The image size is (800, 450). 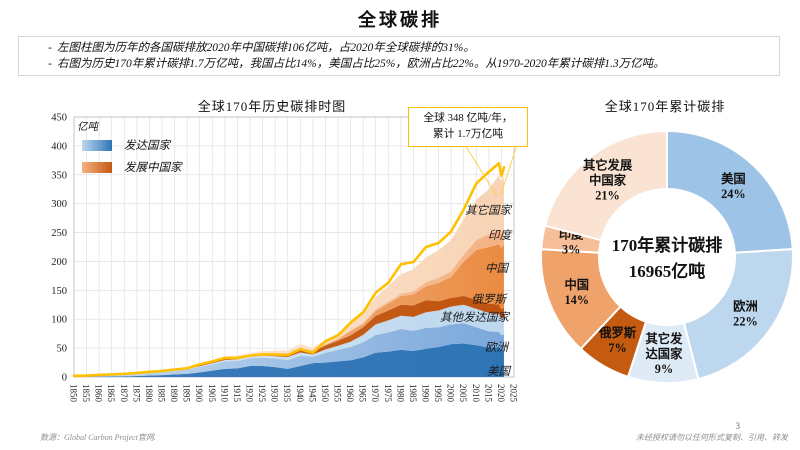 What do you see at coordinates (400, 20) in the screenshot?
I see `page-title: 全球碳排` at bounding box center [400, 20].